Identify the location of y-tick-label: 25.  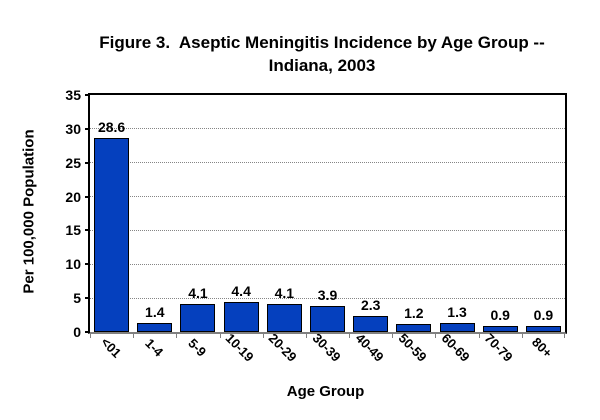
(73, 162).